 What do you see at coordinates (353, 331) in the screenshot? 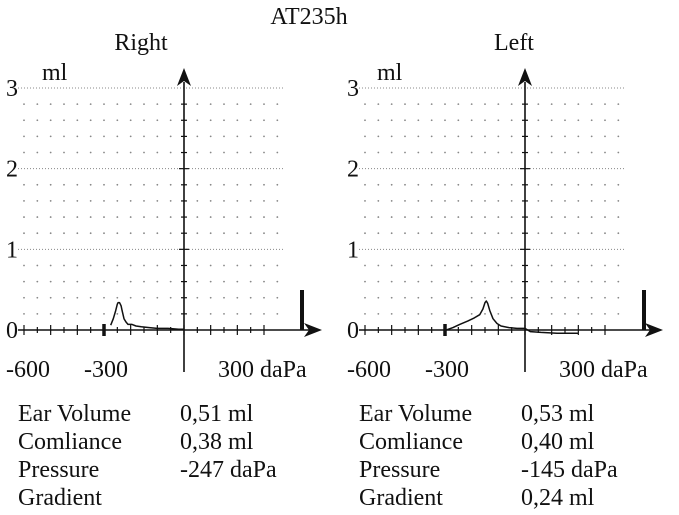
I see `y-tick-label: 0` at bounding box center [353, 331].